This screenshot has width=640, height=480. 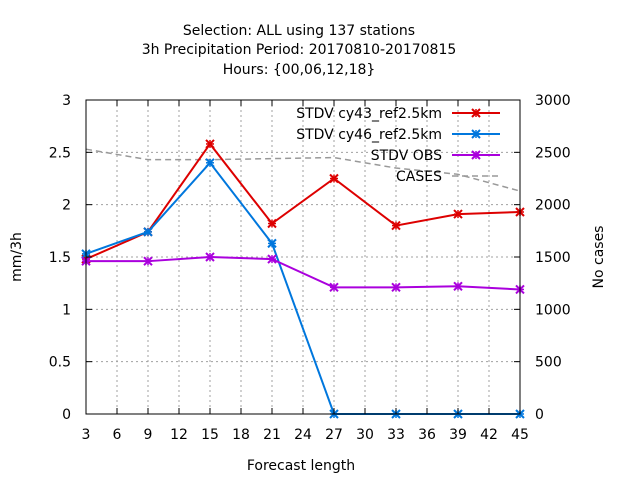 What do you see at coordinates (272, 435) in the screenshot?
I see `x-tick-label: 21` at bounding box center [272, 435].